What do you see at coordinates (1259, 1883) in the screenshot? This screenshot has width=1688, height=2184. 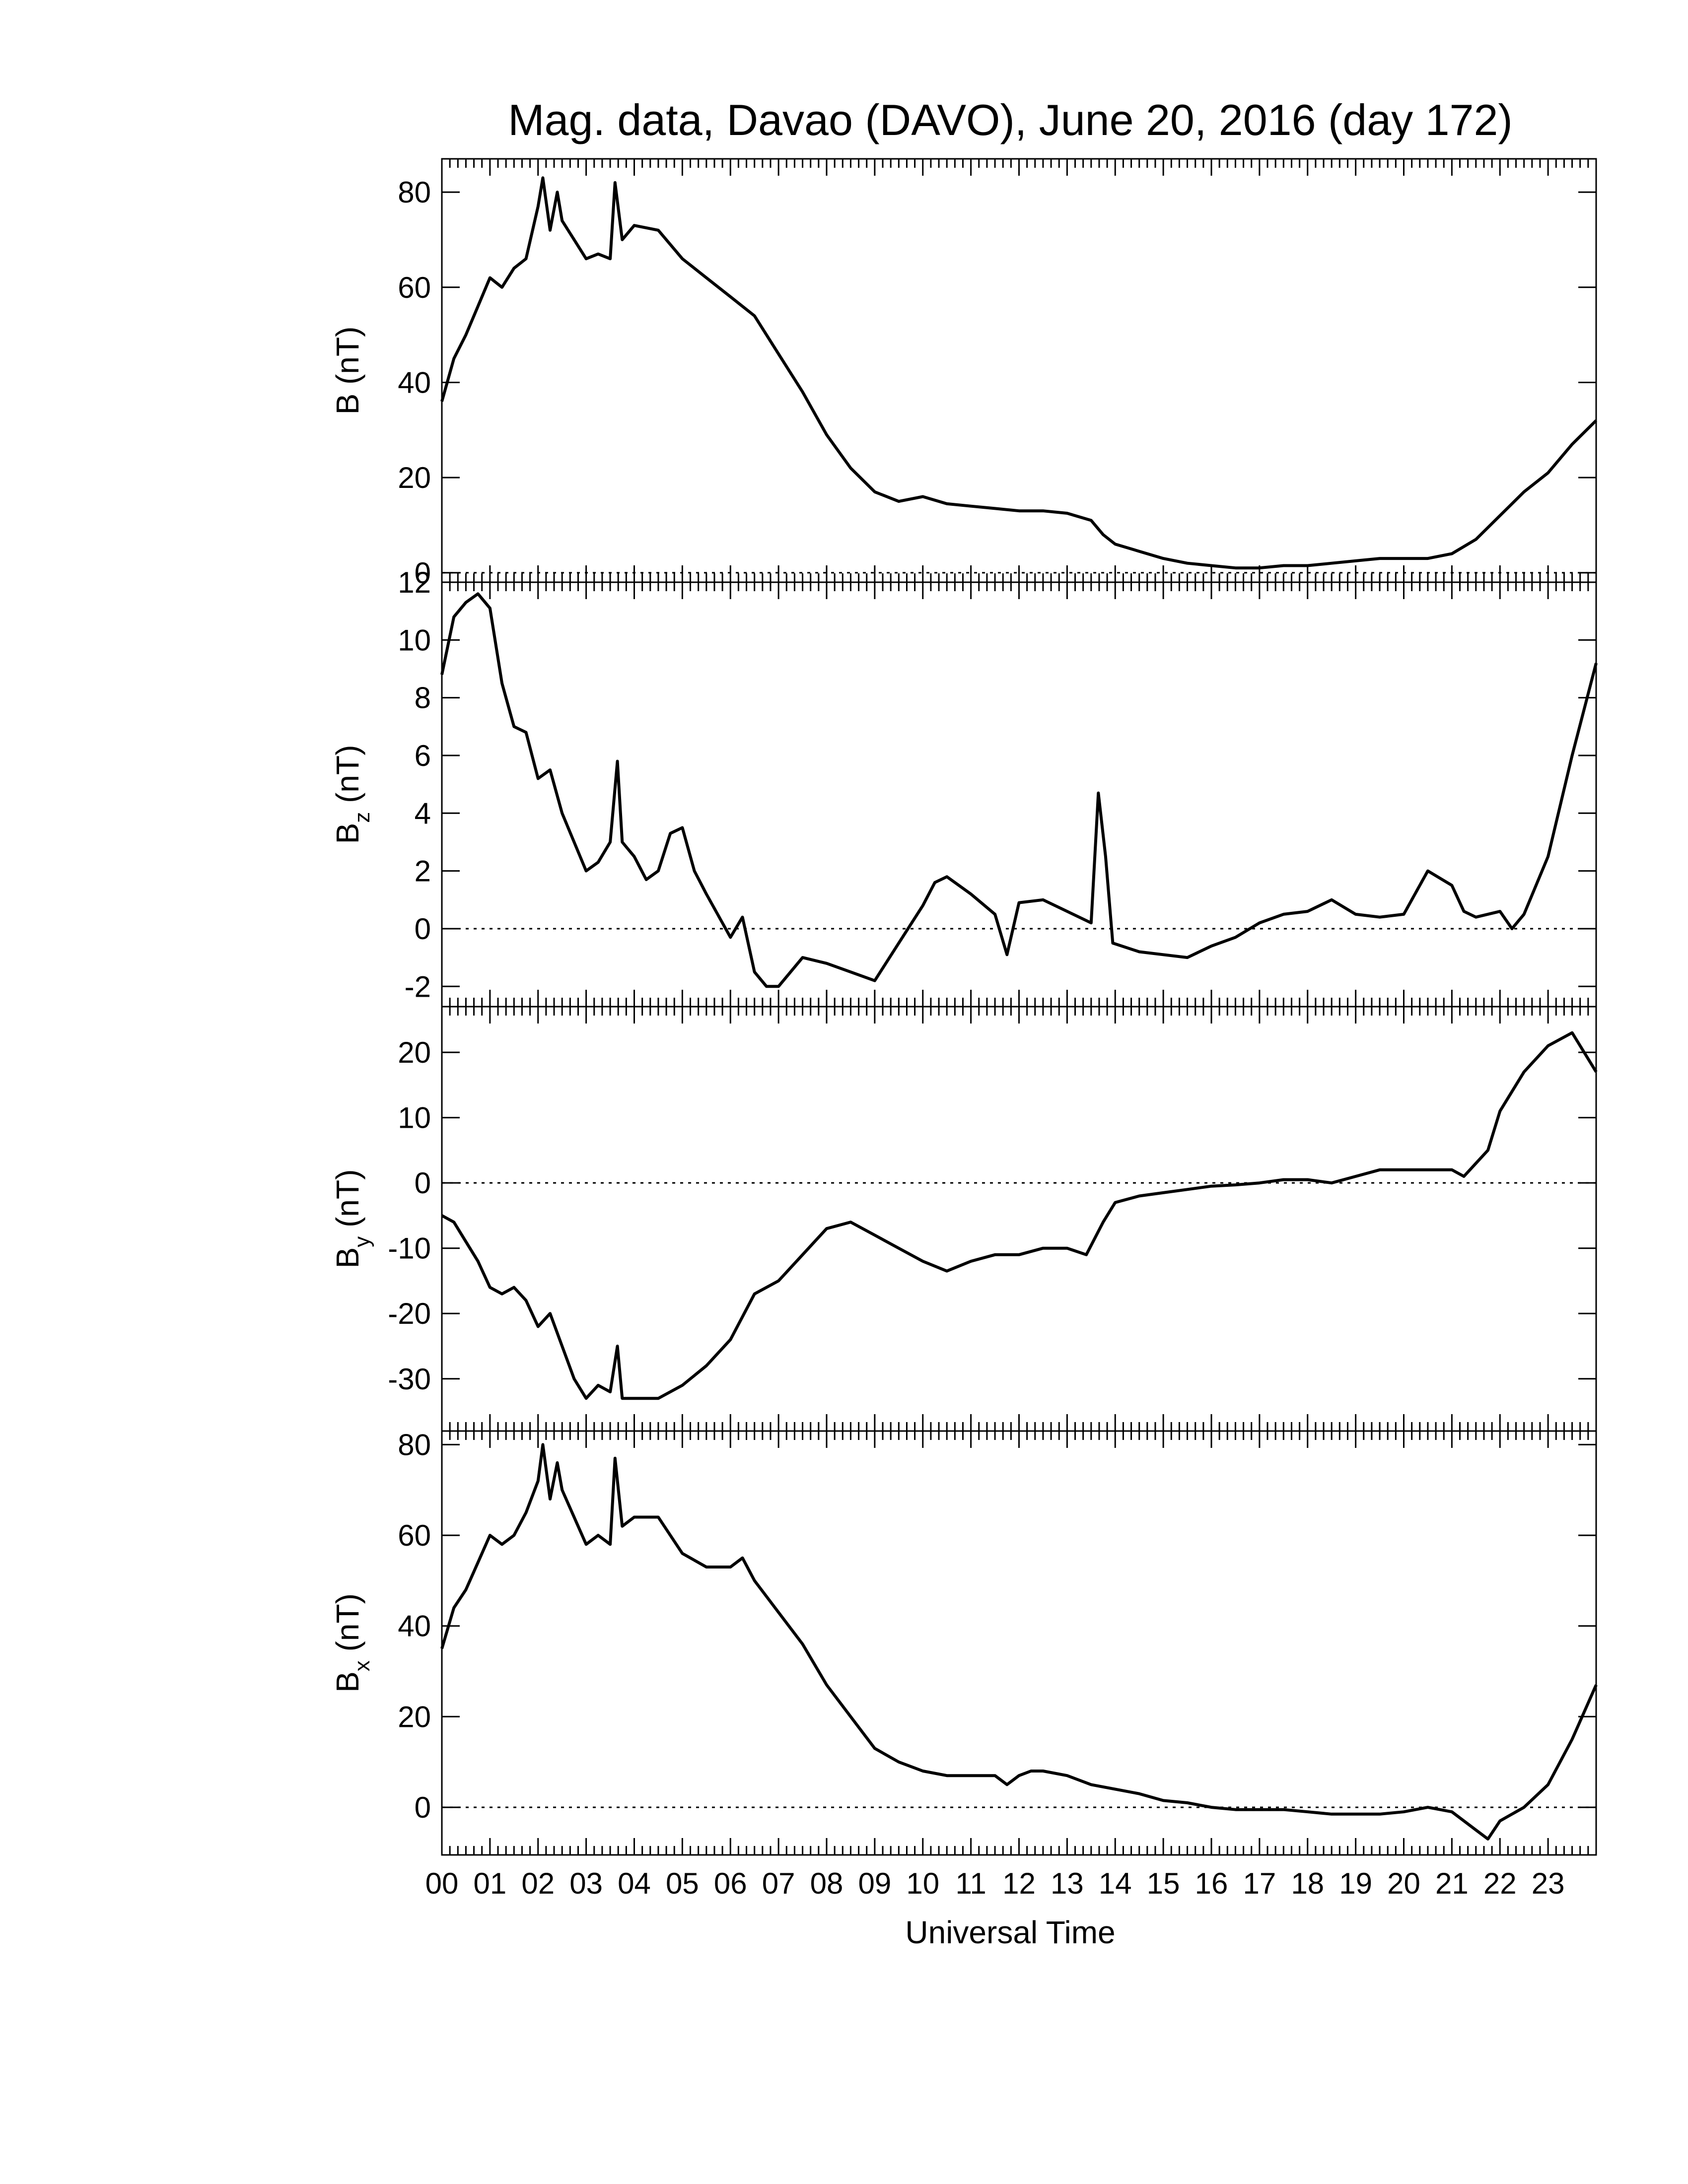 I see `x-tick-label: 17` at bounding box center [1259, 1883].